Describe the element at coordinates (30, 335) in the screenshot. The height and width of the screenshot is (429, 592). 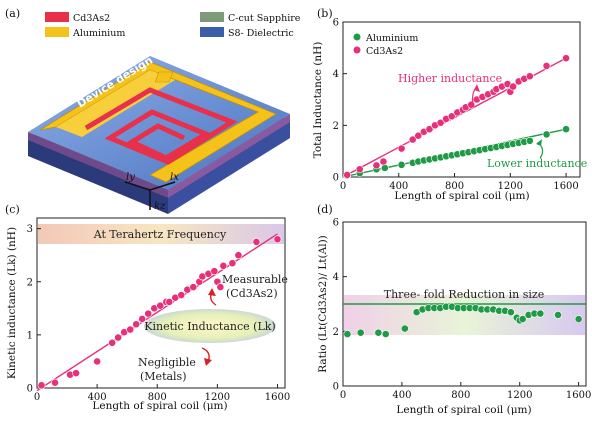
I see `ytick-label: 1` at that location.